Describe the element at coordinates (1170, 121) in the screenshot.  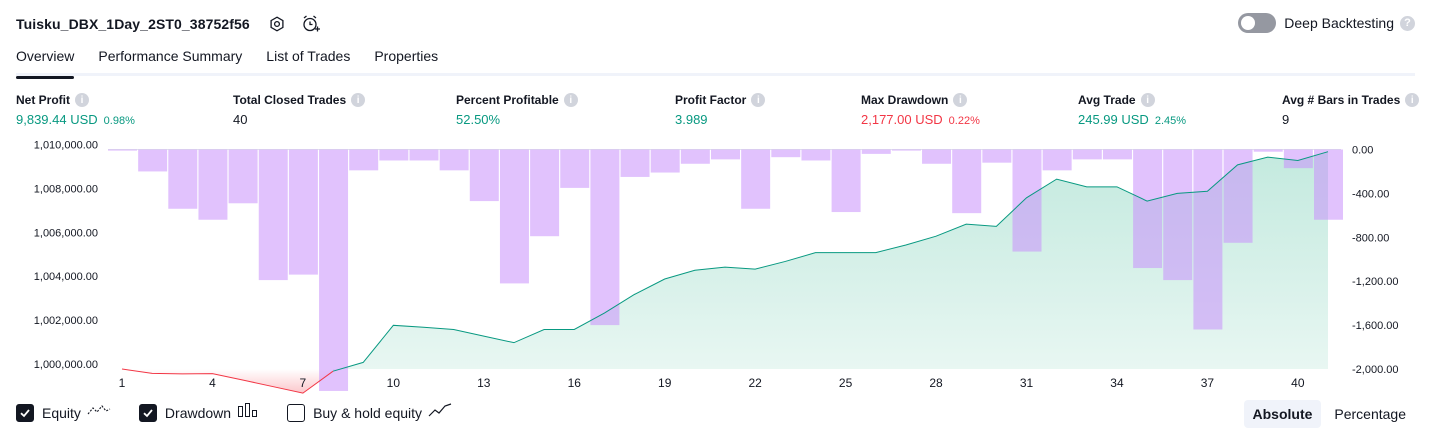
I see `stat-percent: 2.45%` at that location.